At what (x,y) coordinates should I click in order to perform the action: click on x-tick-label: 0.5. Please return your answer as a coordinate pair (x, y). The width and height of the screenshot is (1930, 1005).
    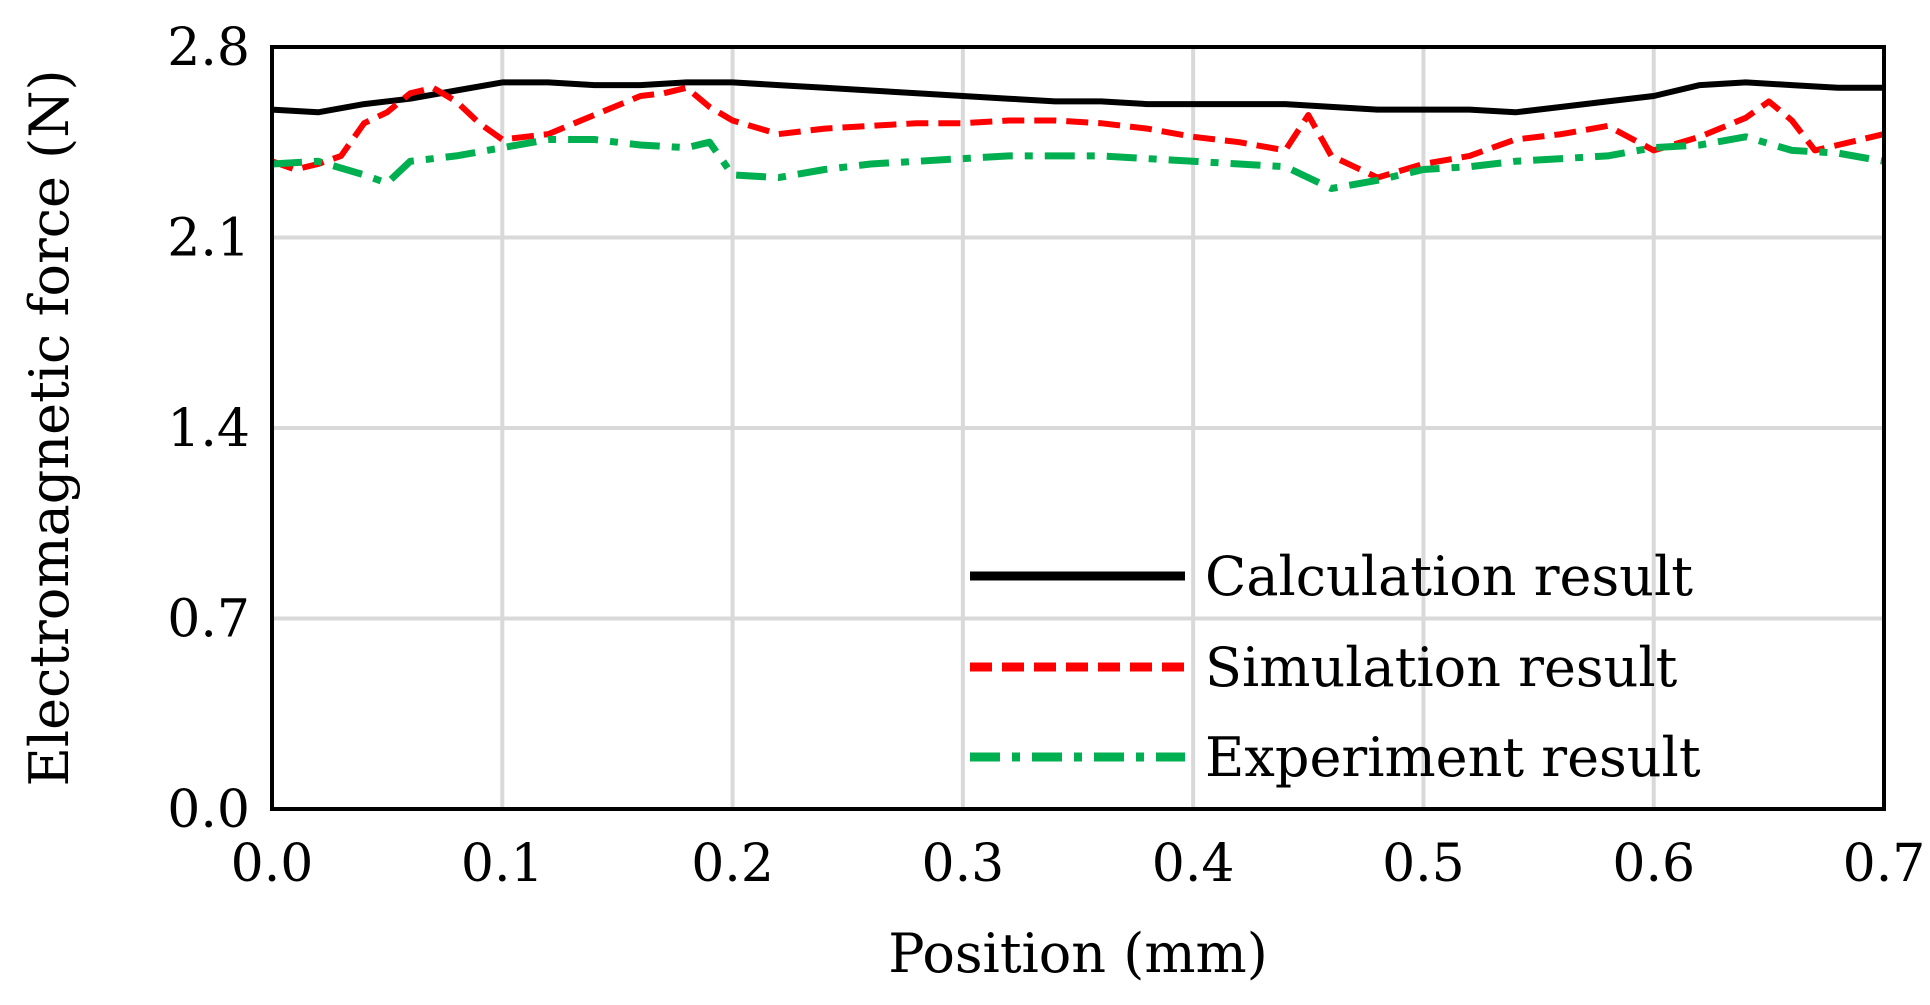
    Looking at the image, I should click on (1423, 864).